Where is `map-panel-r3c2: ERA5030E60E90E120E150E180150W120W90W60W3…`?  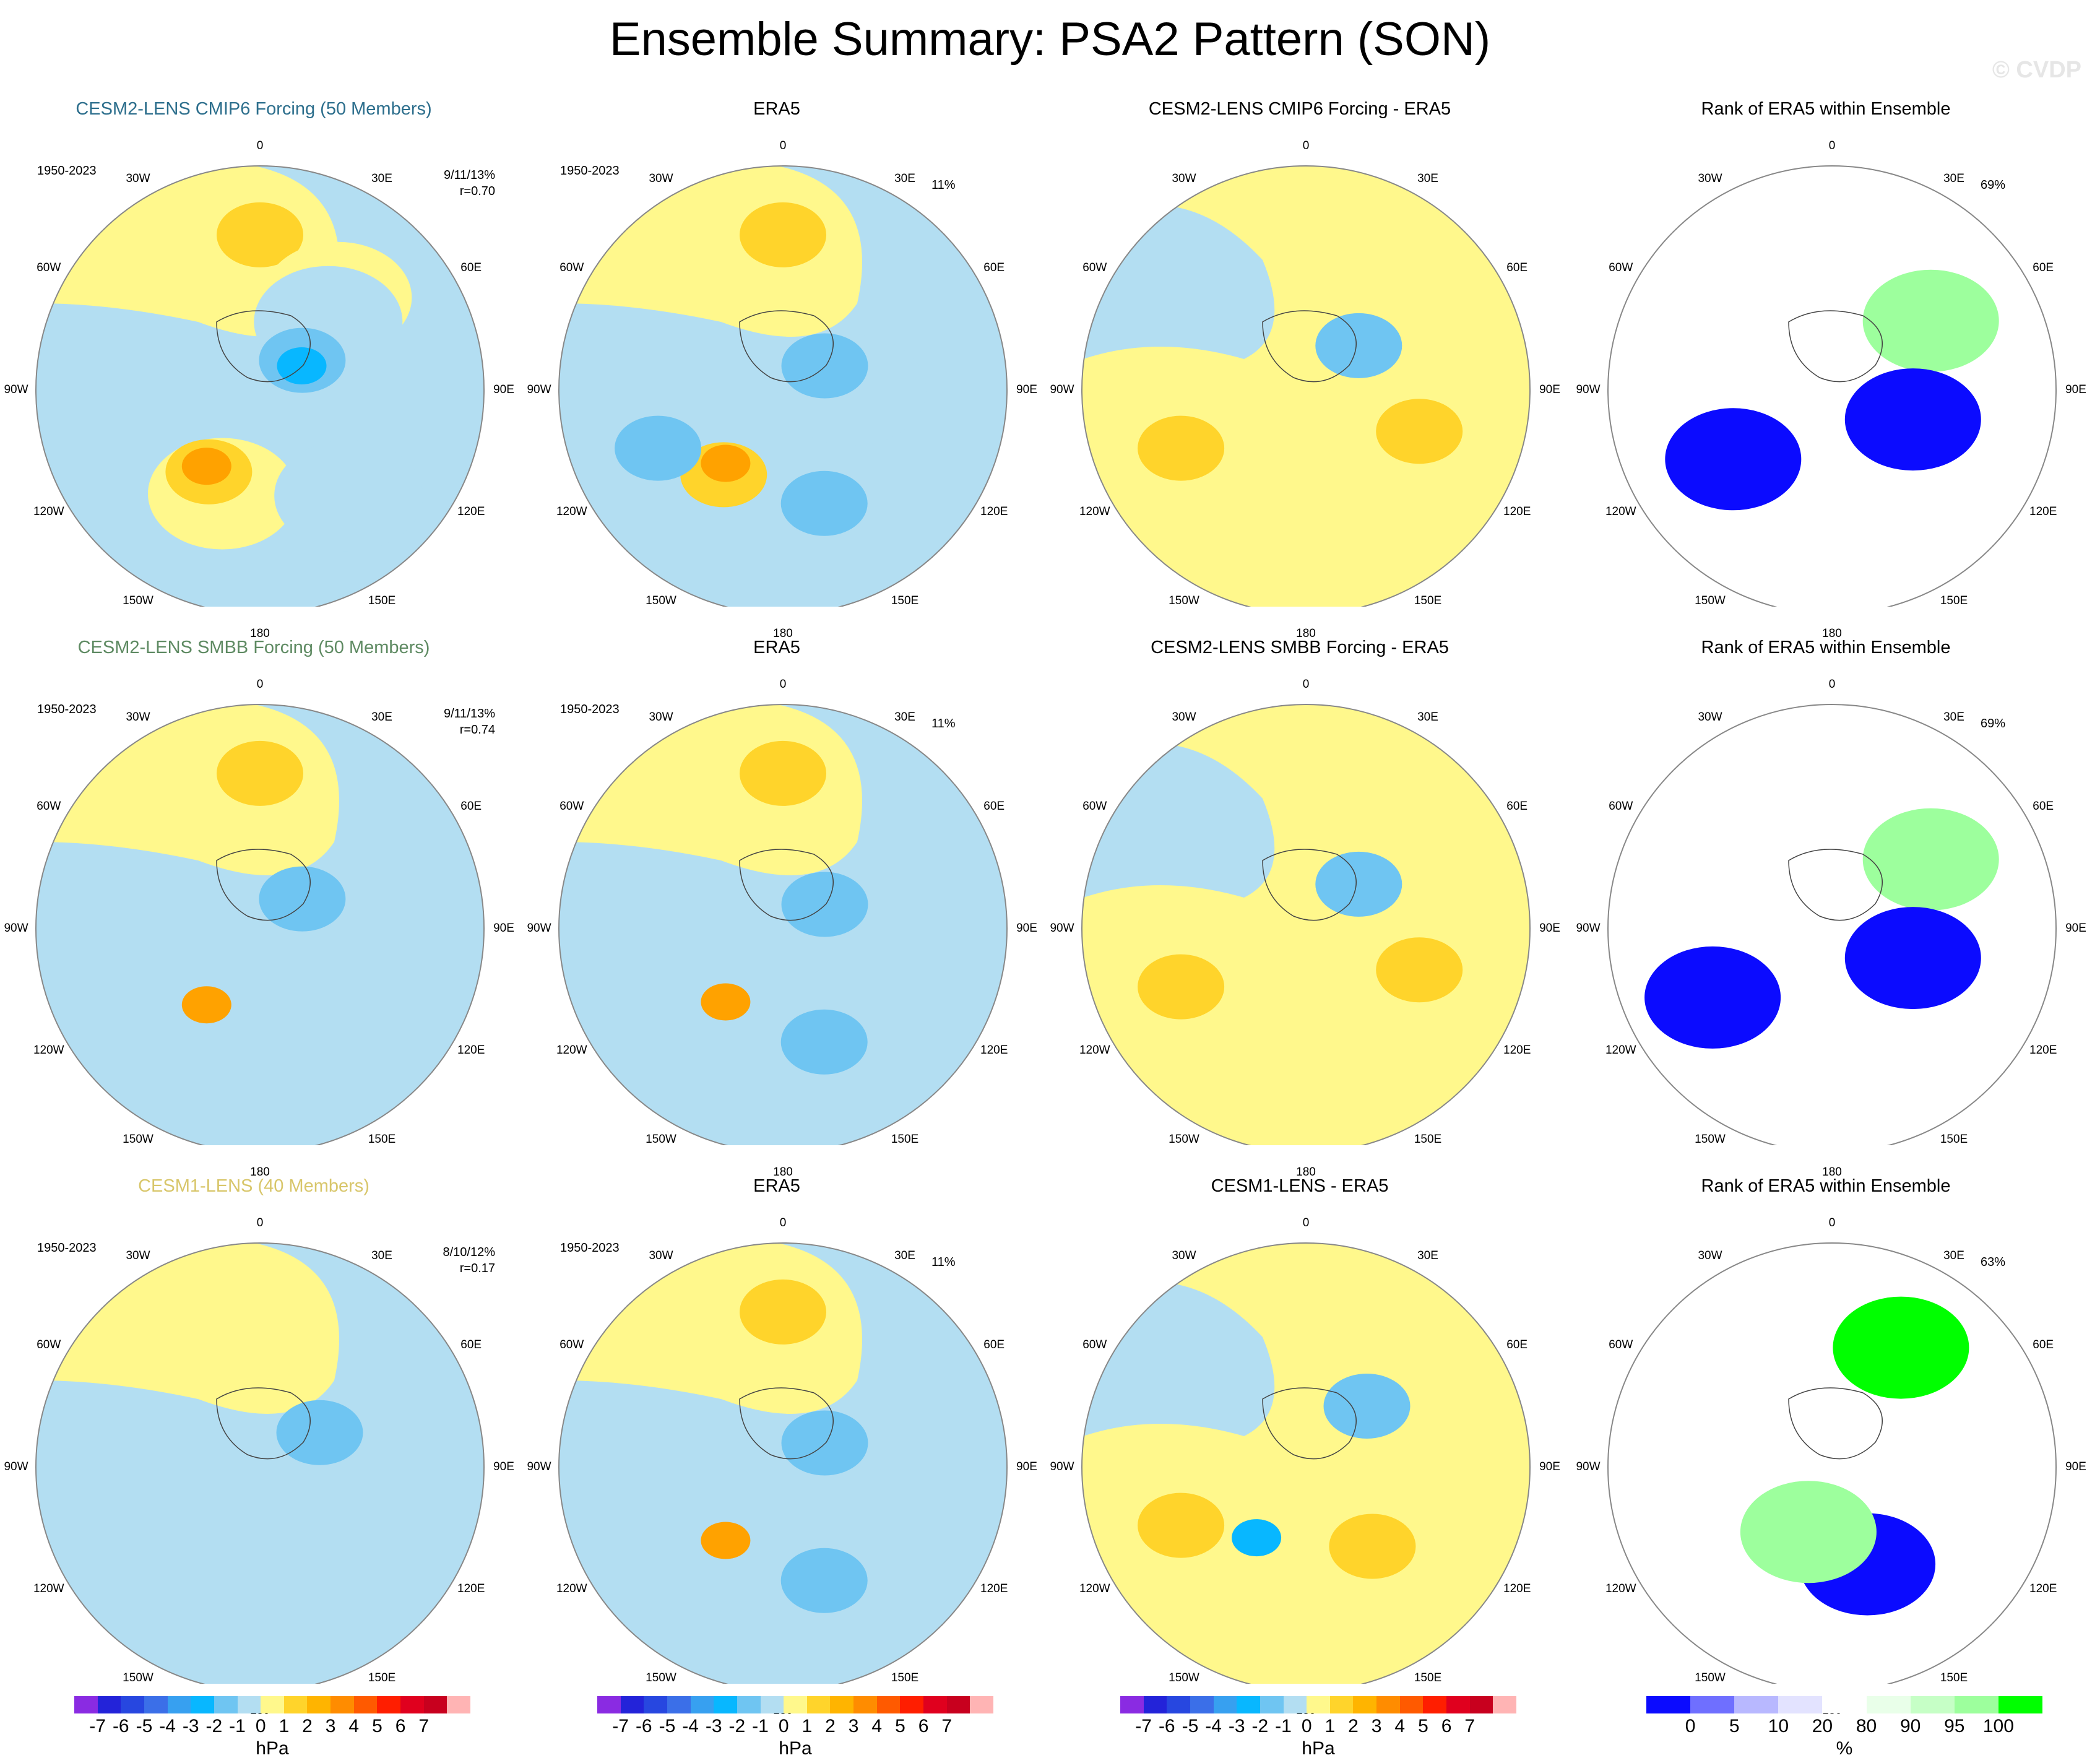
map-panel-r3c2: ERA5030E60E90E120E150E180150W120W90W60W3… is located at coordinates (782, 1446).